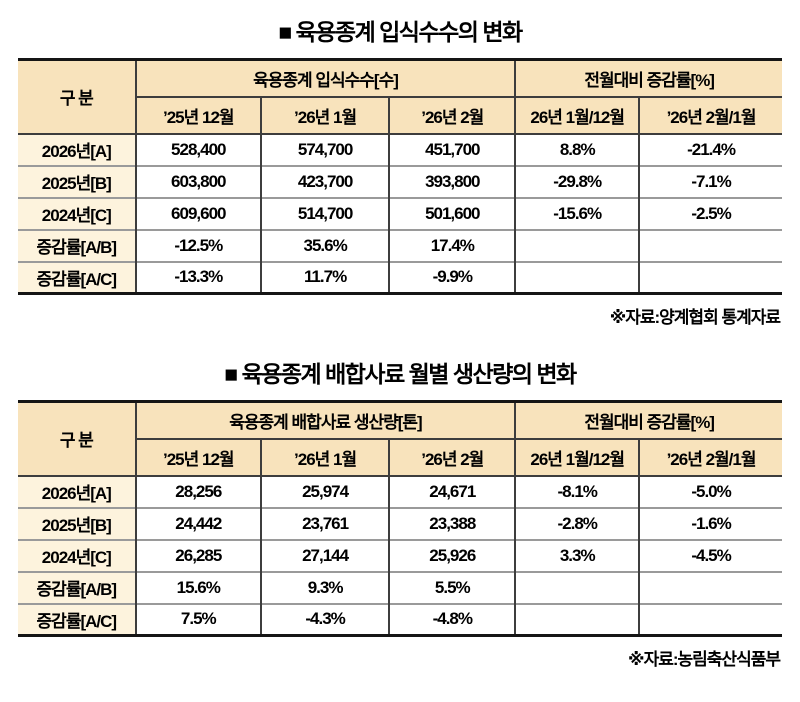  I want to click on value-cell: -4.3%, so click(325, 619).